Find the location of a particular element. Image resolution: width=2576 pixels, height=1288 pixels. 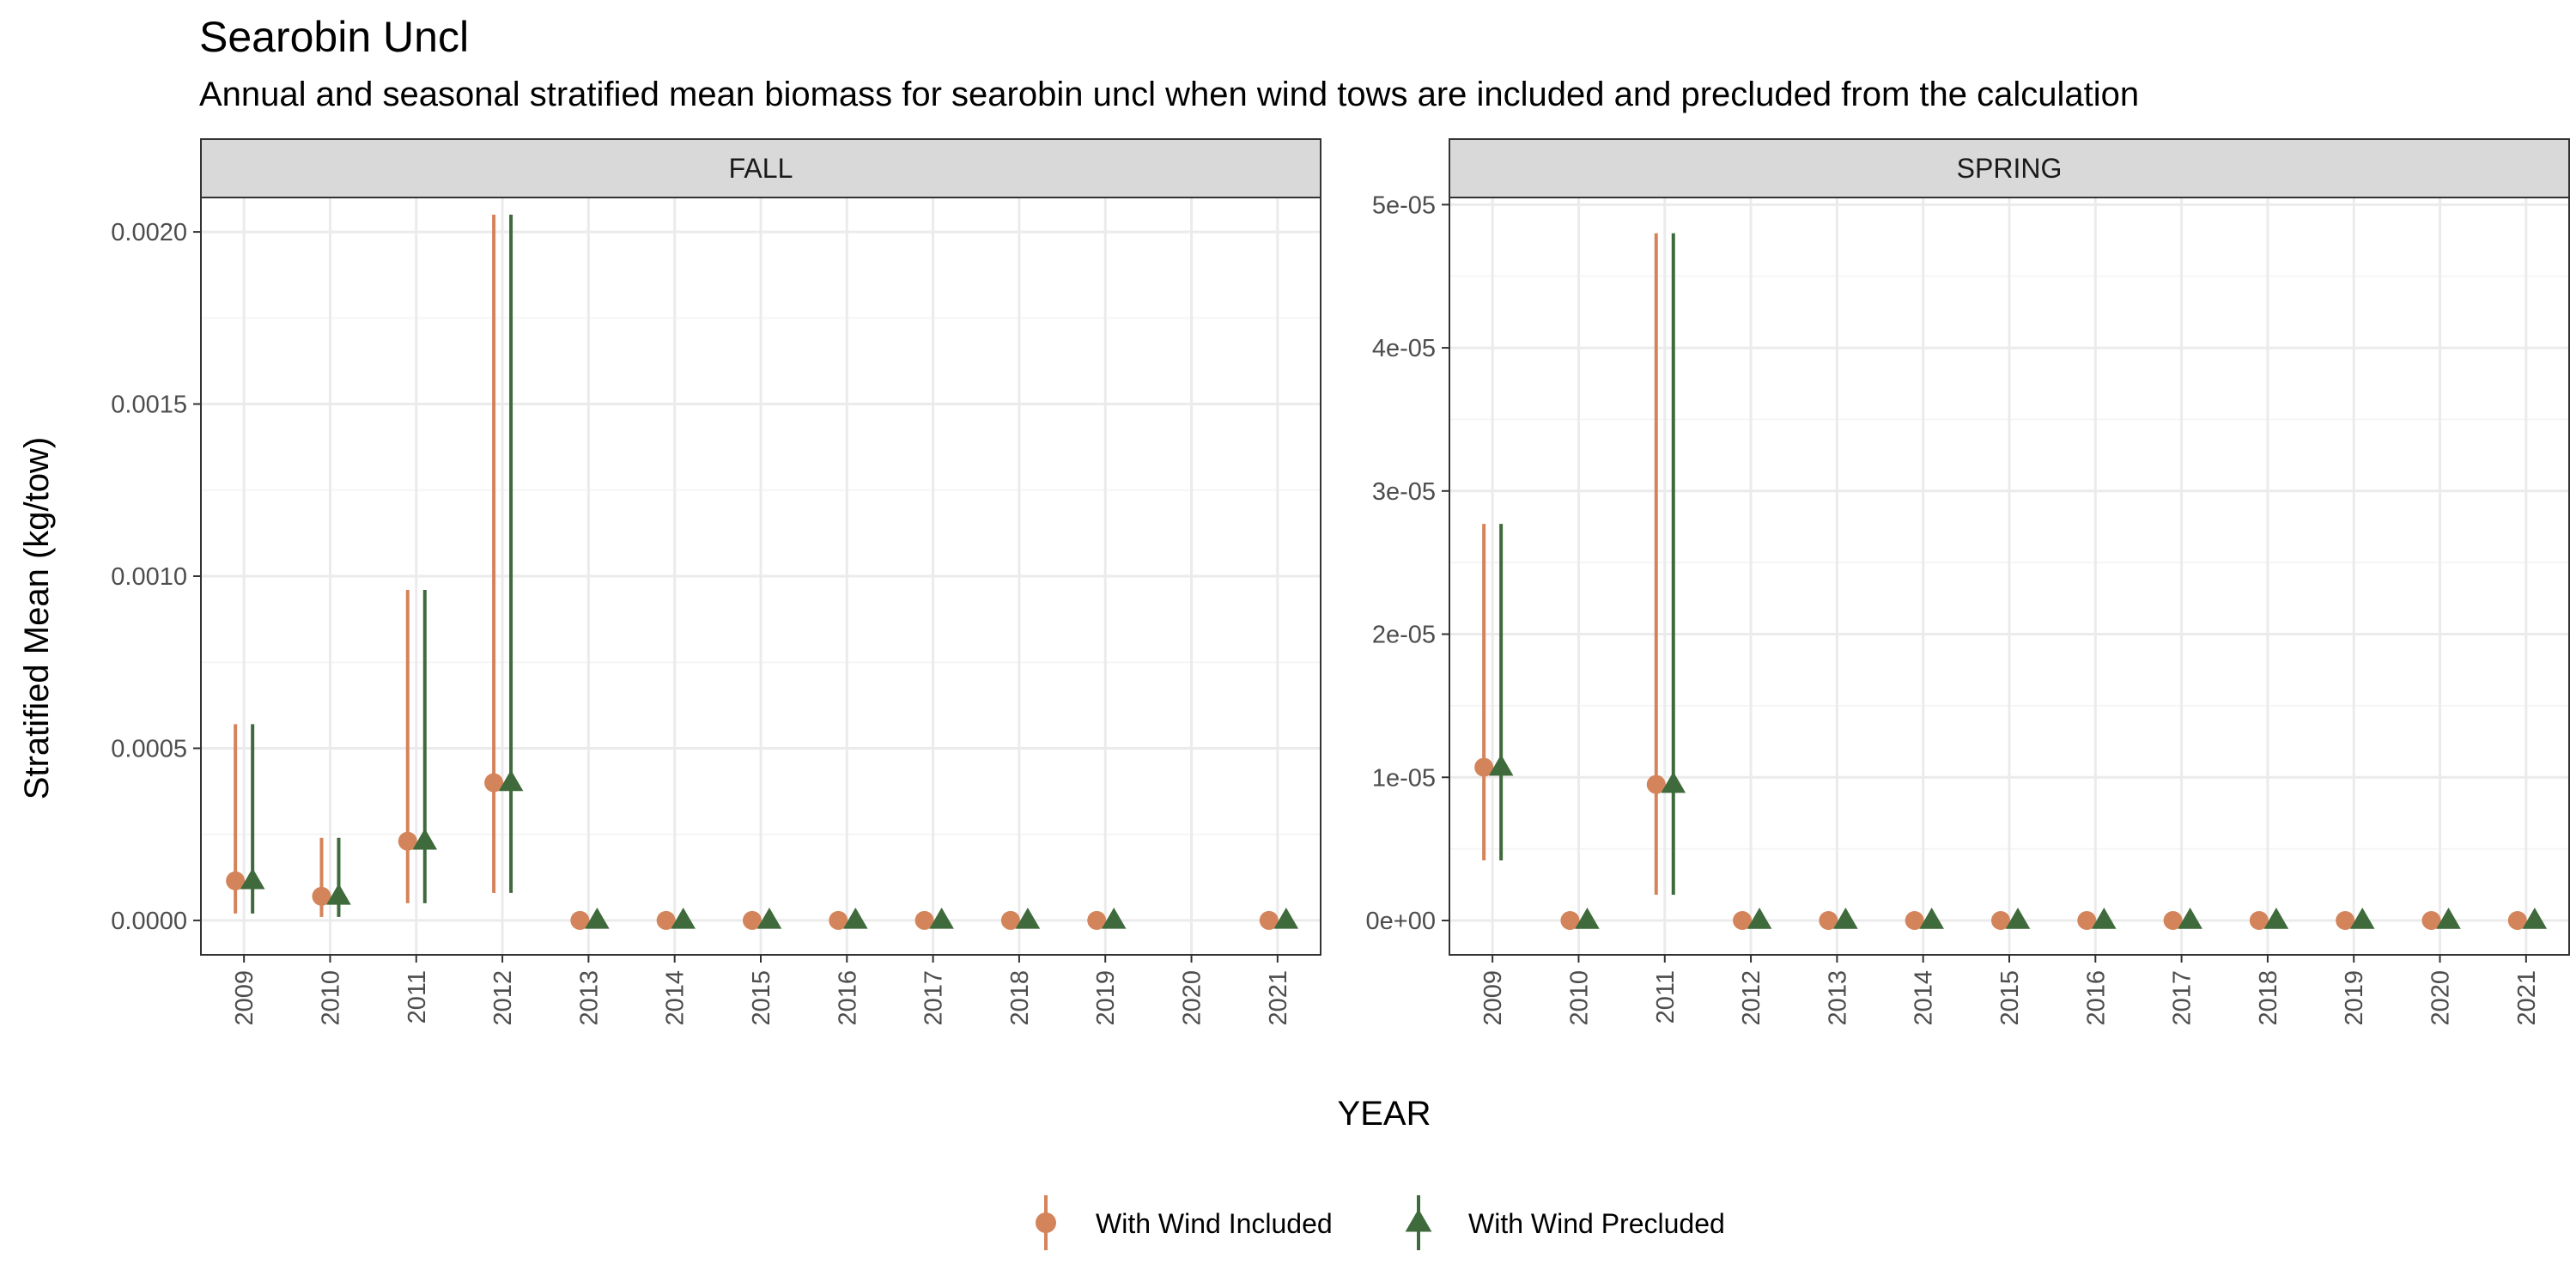

y-tick-label: 3e-05 is located at coordinates (1404, 492).